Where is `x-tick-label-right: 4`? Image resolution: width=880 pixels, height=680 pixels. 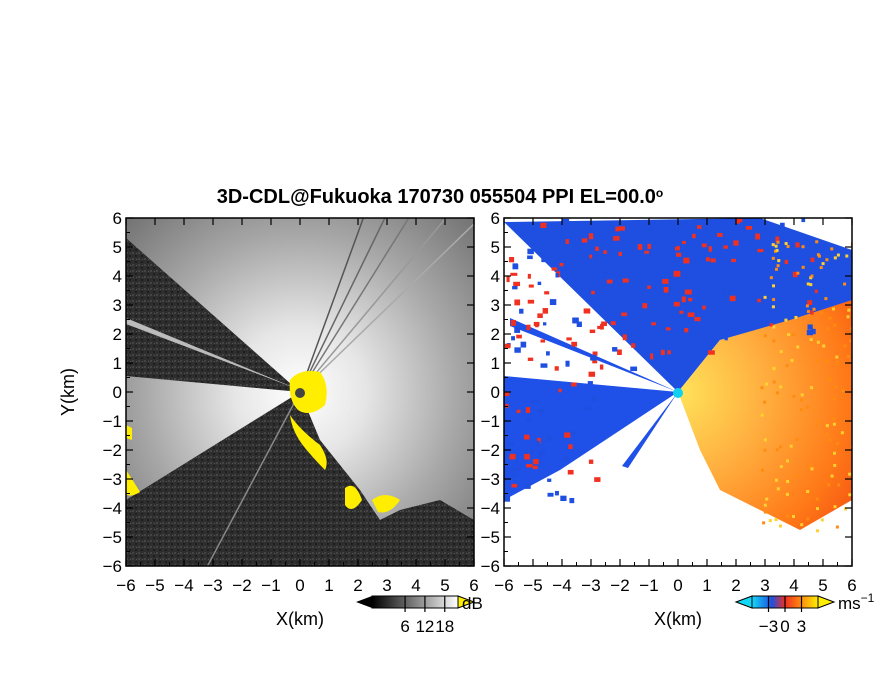
x-tick-label-right: 4 is located at coordinates (793, 585).